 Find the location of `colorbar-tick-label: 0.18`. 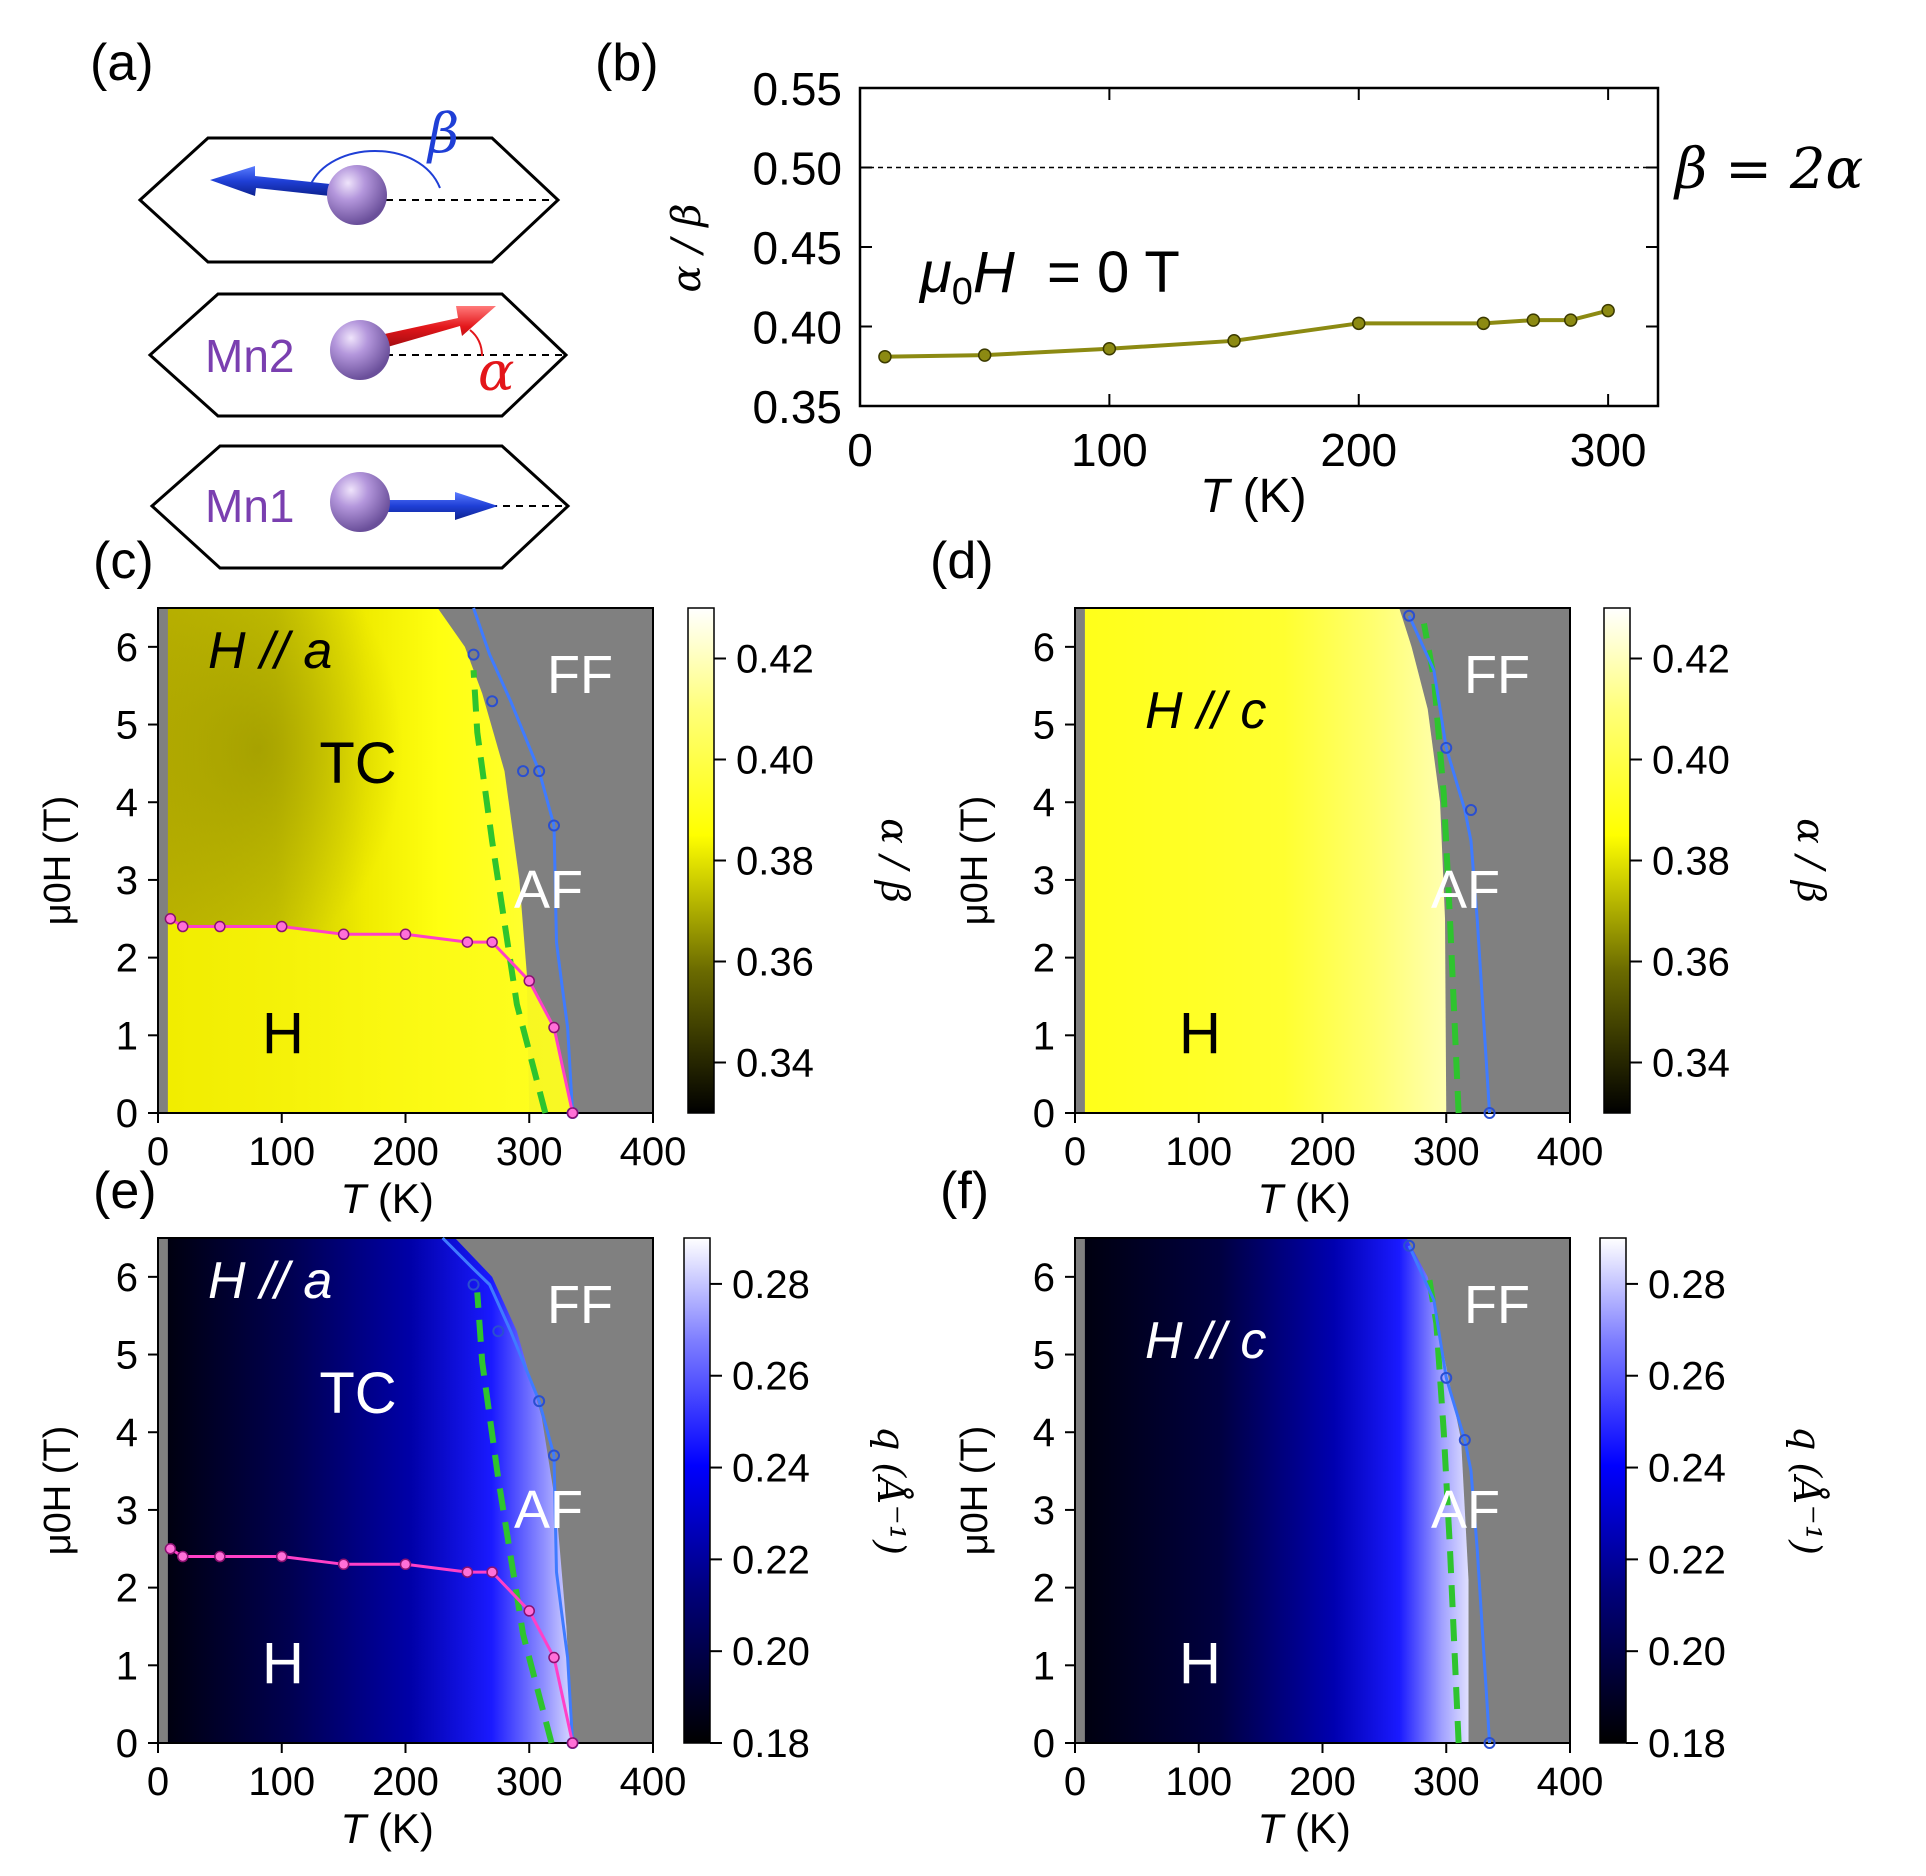

colorbar-tick-label: 0.18 is located at coordinates (771, 1744).